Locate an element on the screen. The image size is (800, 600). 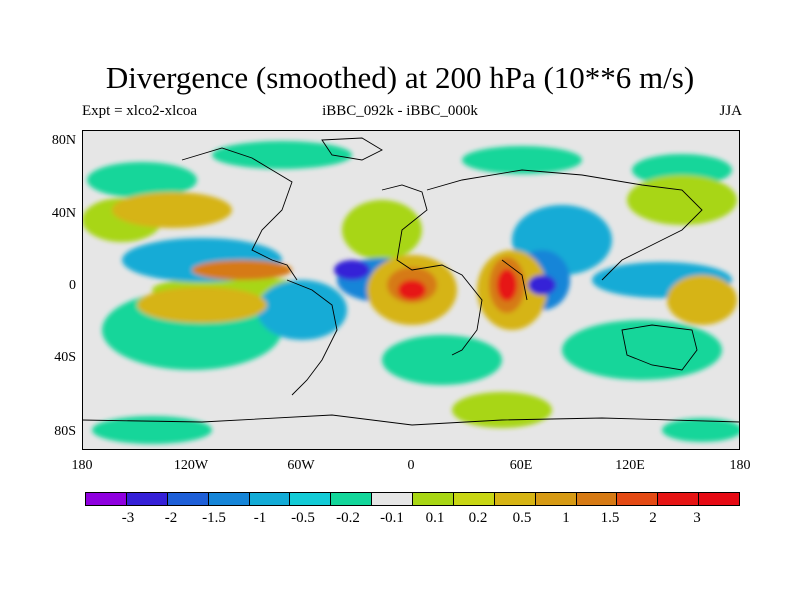
lon-label-180e: 180 is located at coordinates (740, 465).